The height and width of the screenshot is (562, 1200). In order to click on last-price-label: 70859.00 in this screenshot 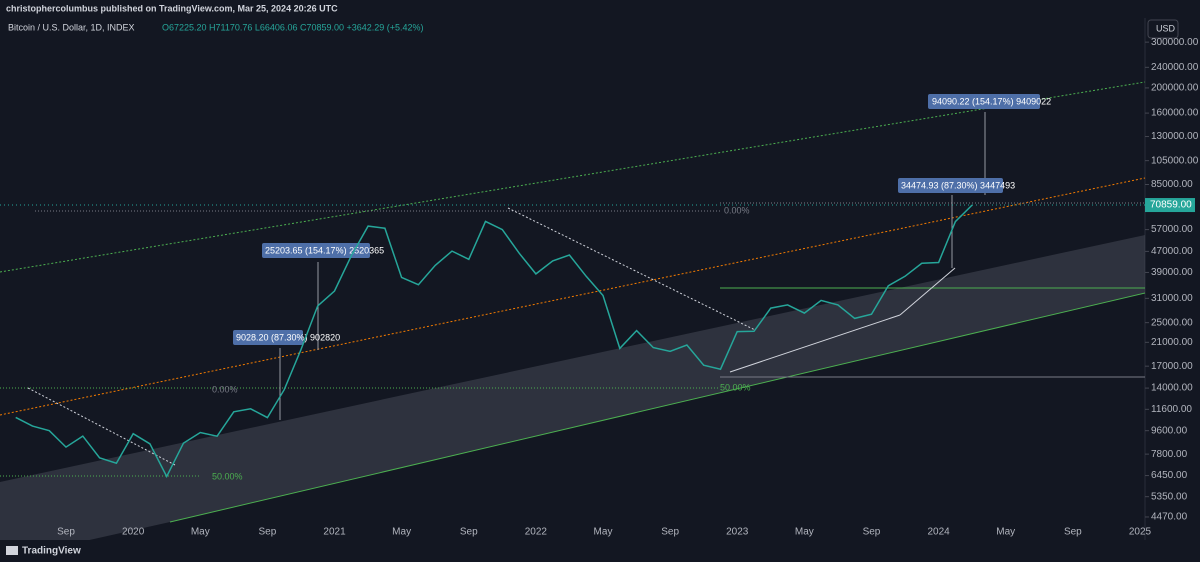, I will do `click(1171, 205)`.